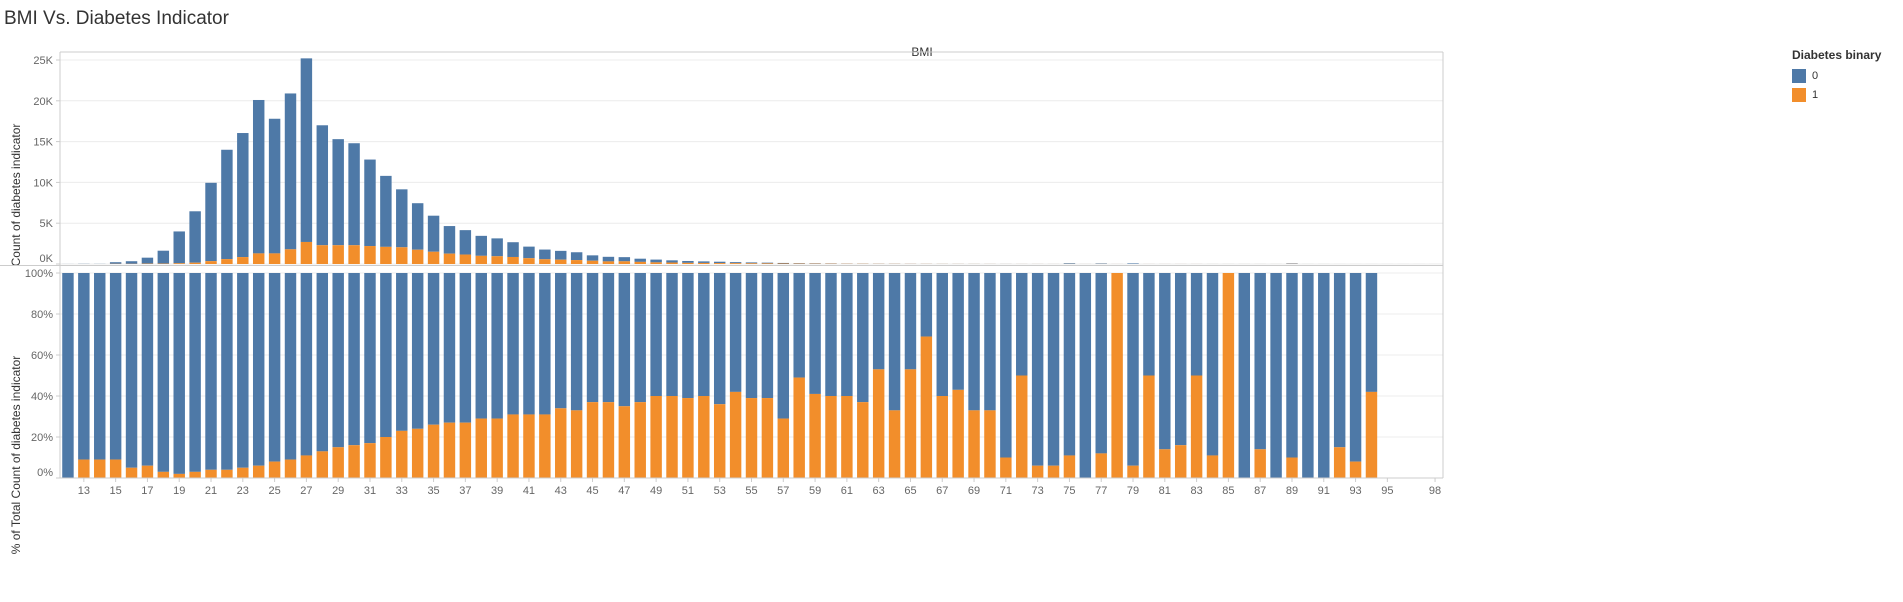  What do you see at coordinates (1836, 94) in the screenshot?
I see `legend-item-1: 1` at bounding box center [1836, 94].